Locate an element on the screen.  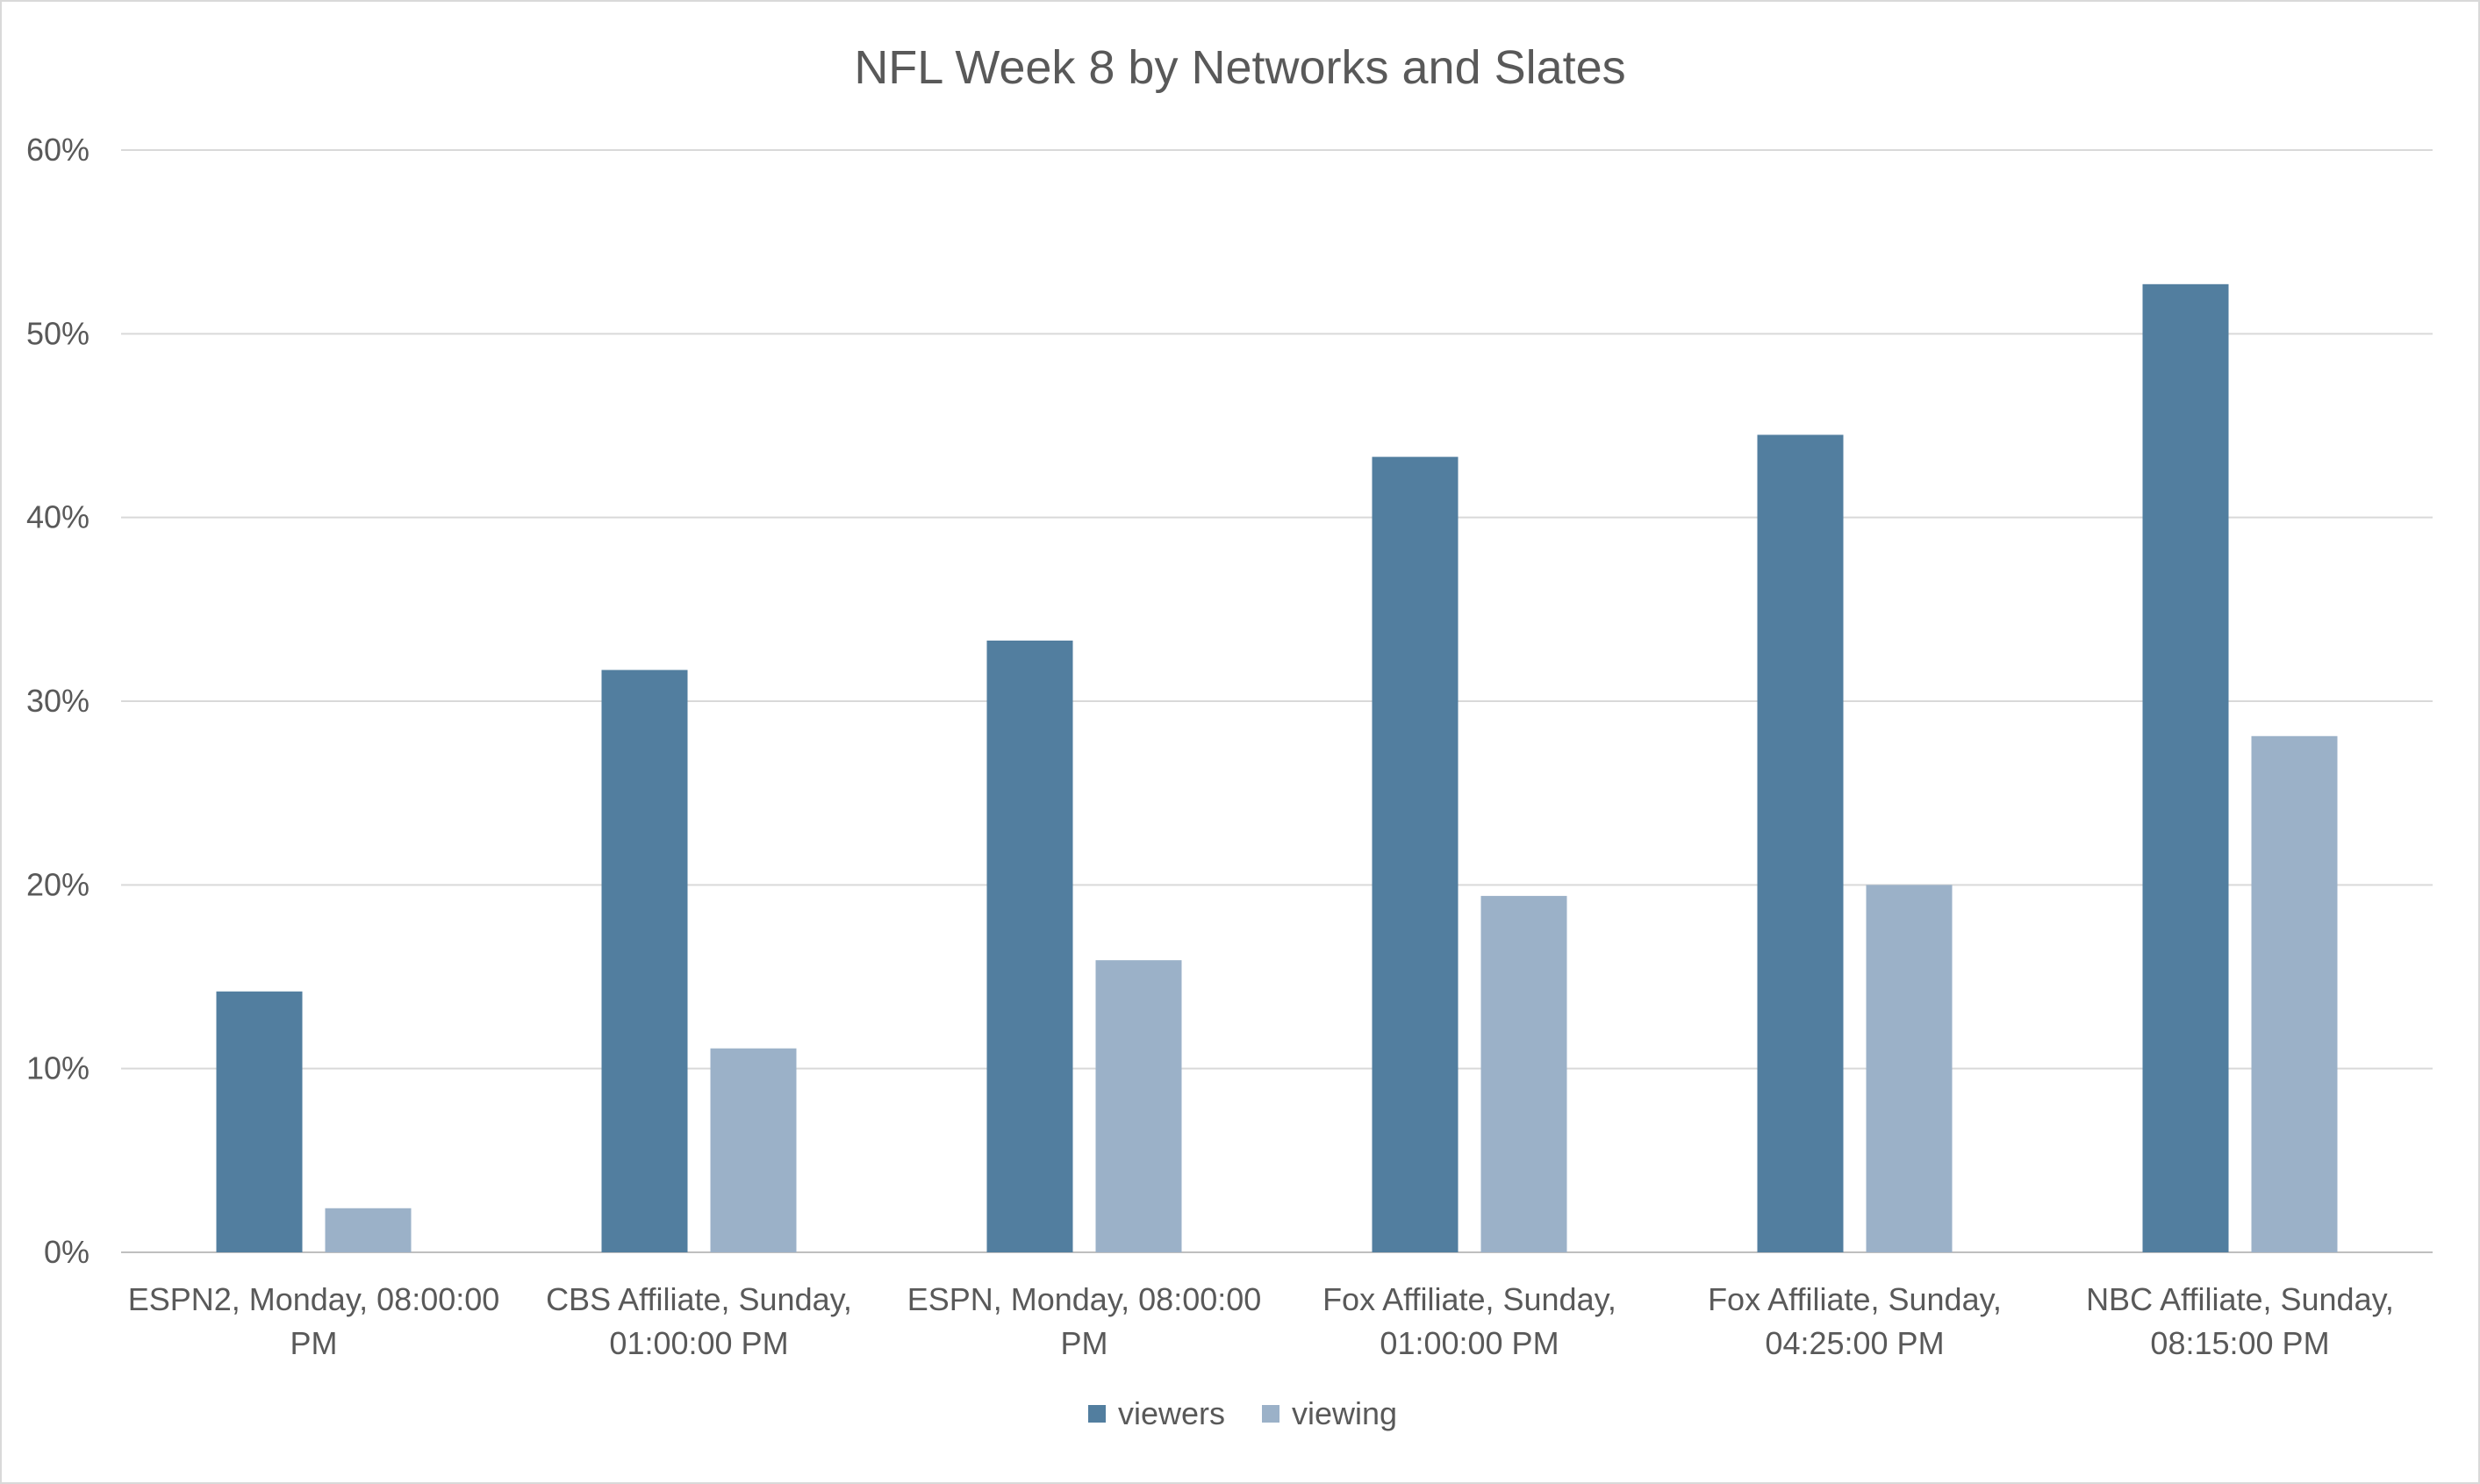
y-tick-label: 30% is located at coordinates (58, 701).